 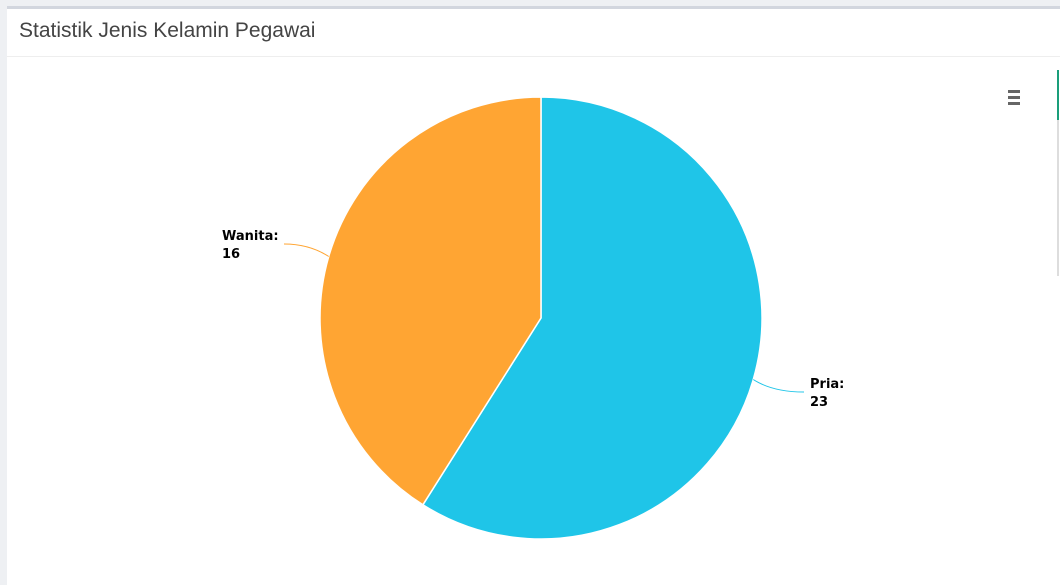 I want to click on card-header: Statistik Jenis Kelamin Pegawai, so click(x=533, y=33).